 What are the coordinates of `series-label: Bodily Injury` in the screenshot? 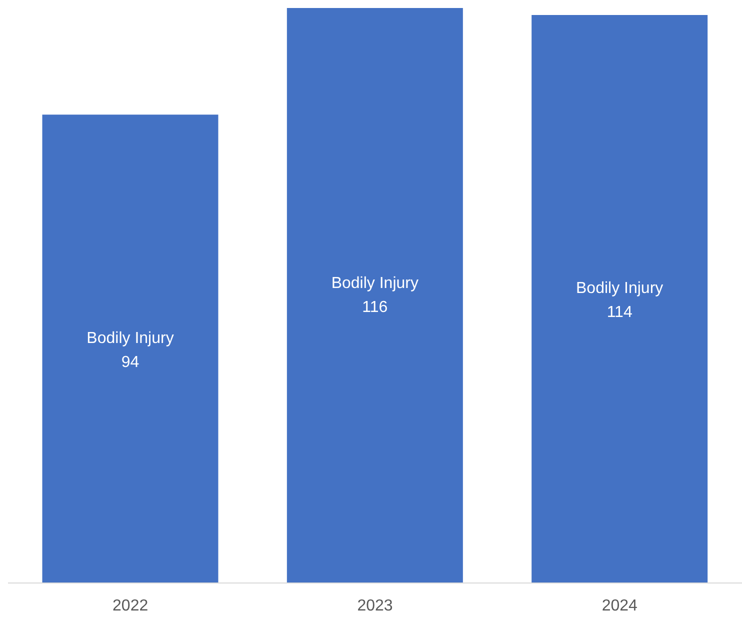 It's located at (374, 283).